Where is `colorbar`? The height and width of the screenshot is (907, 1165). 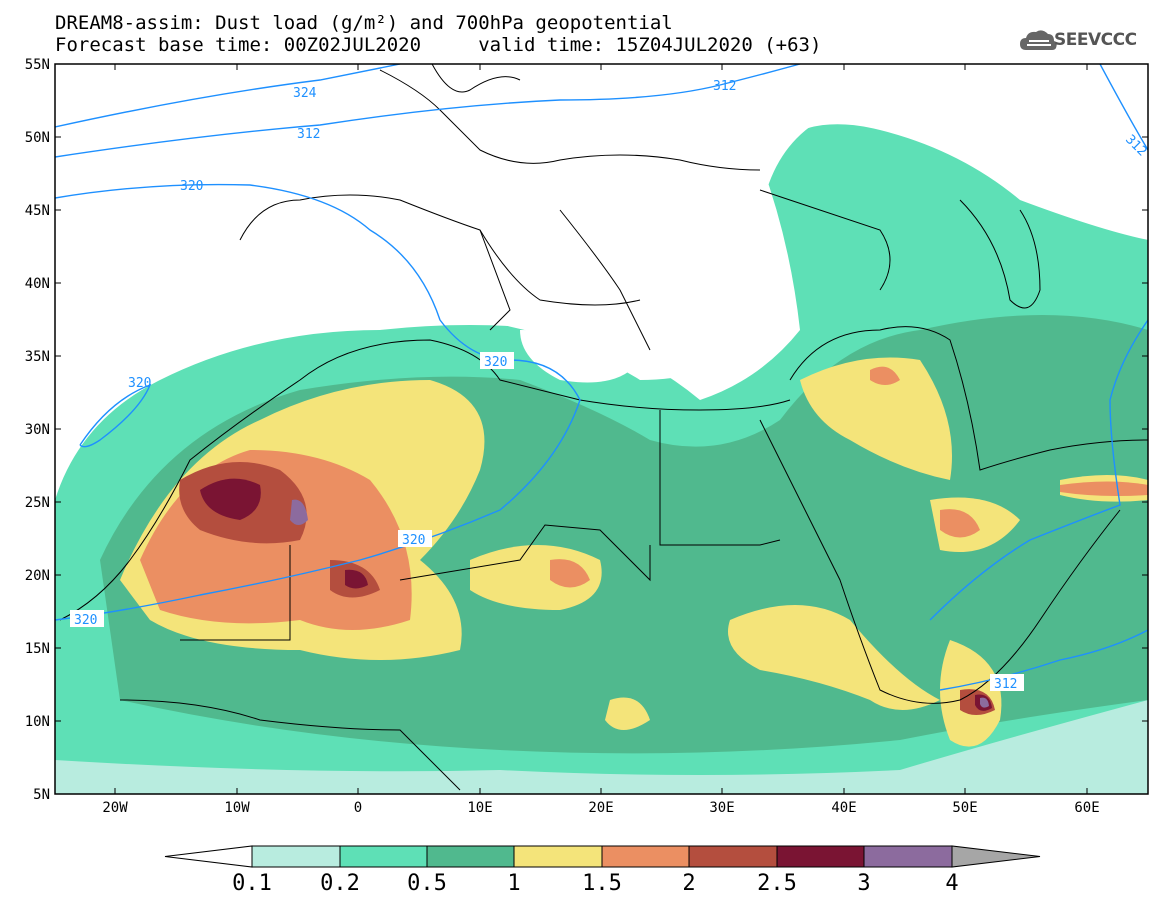
colorbar is located at coordinates (602, 856).